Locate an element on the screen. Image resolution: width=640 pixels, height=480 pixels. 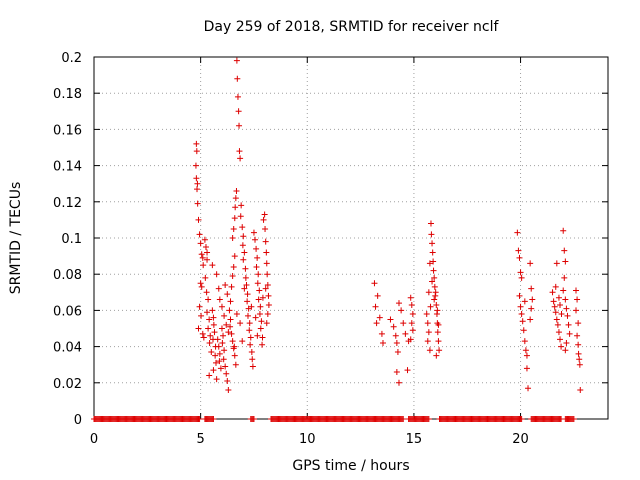
zero-point is located at coordinates (213, 419).